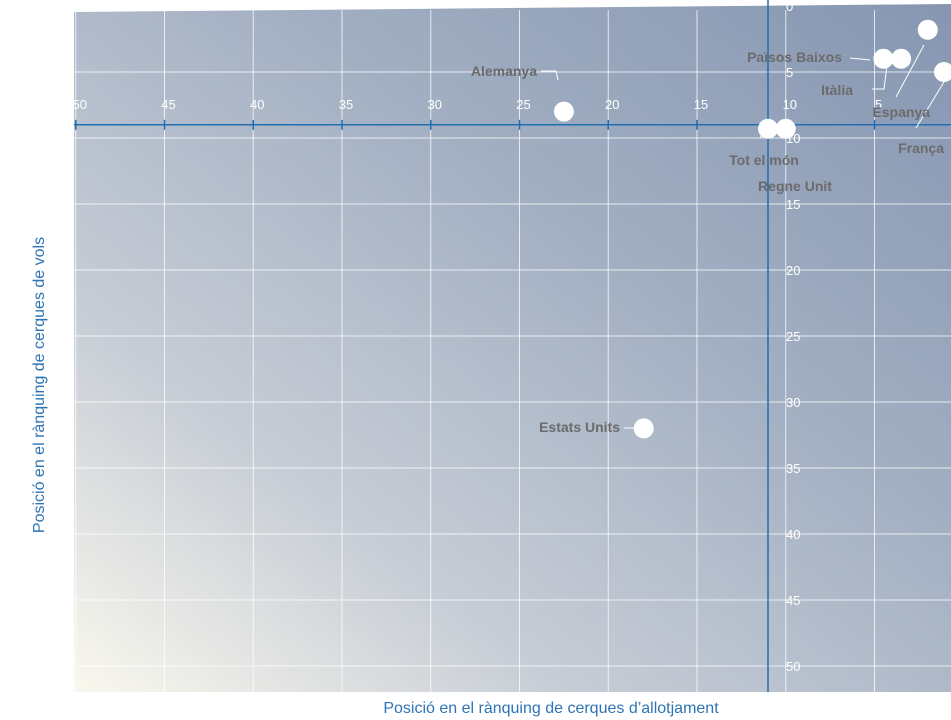 Image resolution: width=951 pixels, height=720 pixels. Describe the element at coordinates (701, 104) in the screenshot. I see `x-tick-label: 15` at that location.